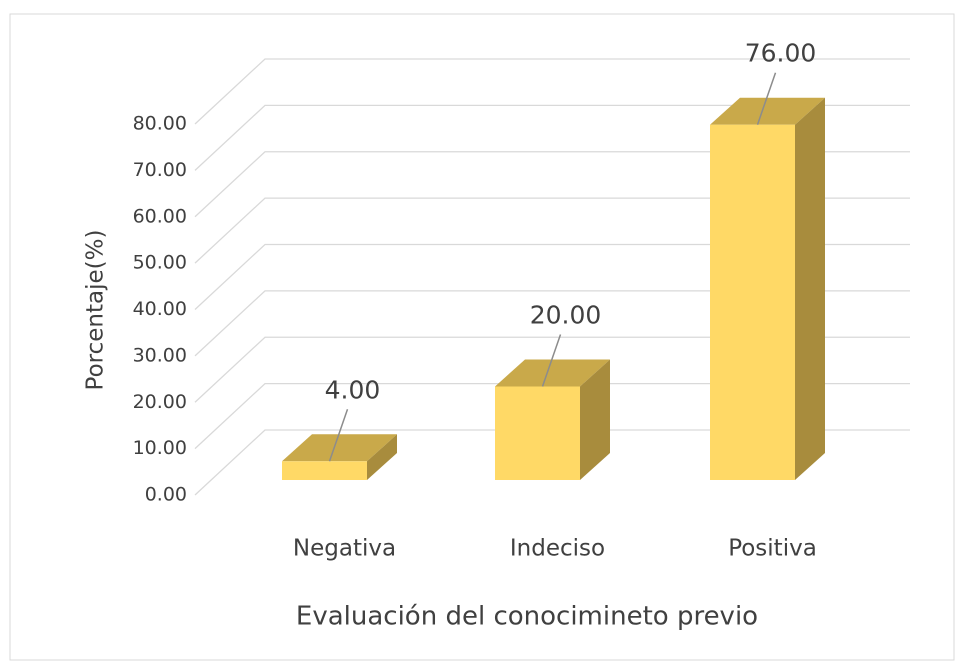  What do you see at coordinates (344, 549) in the screenshot?
I see `x-tick-label: Negativa` at bounding box center [344, 549].